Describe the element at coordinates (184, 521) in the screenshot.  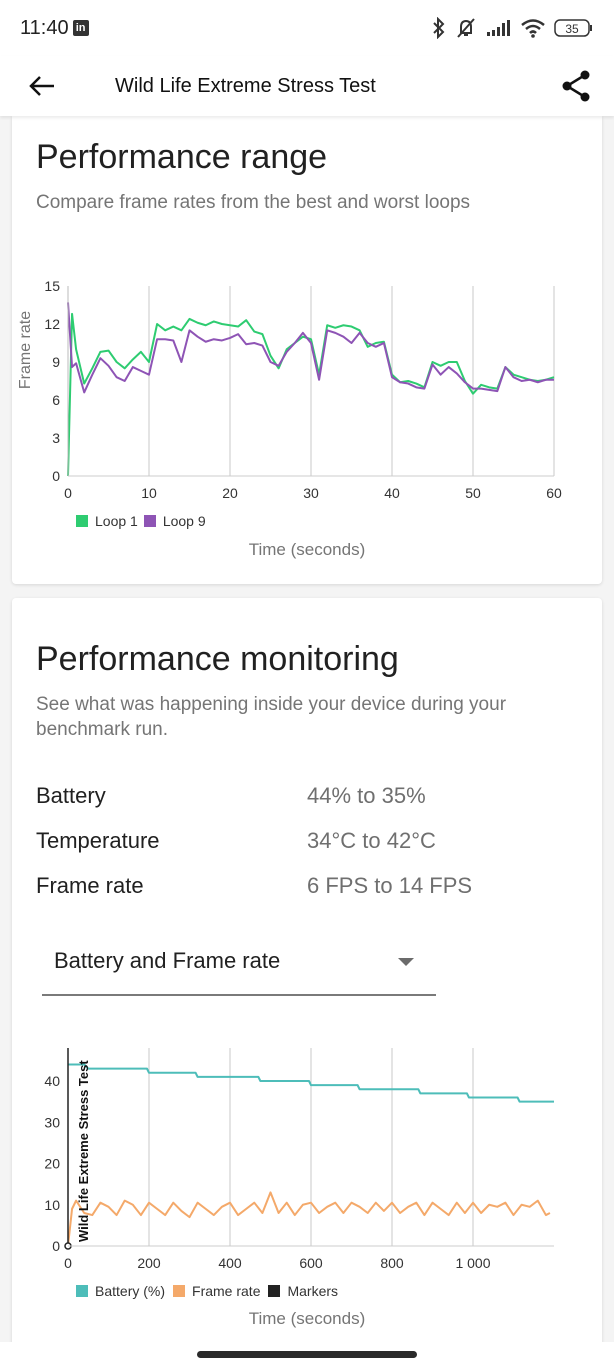
I see `legend-label-loop9: Loop 9` at that location.